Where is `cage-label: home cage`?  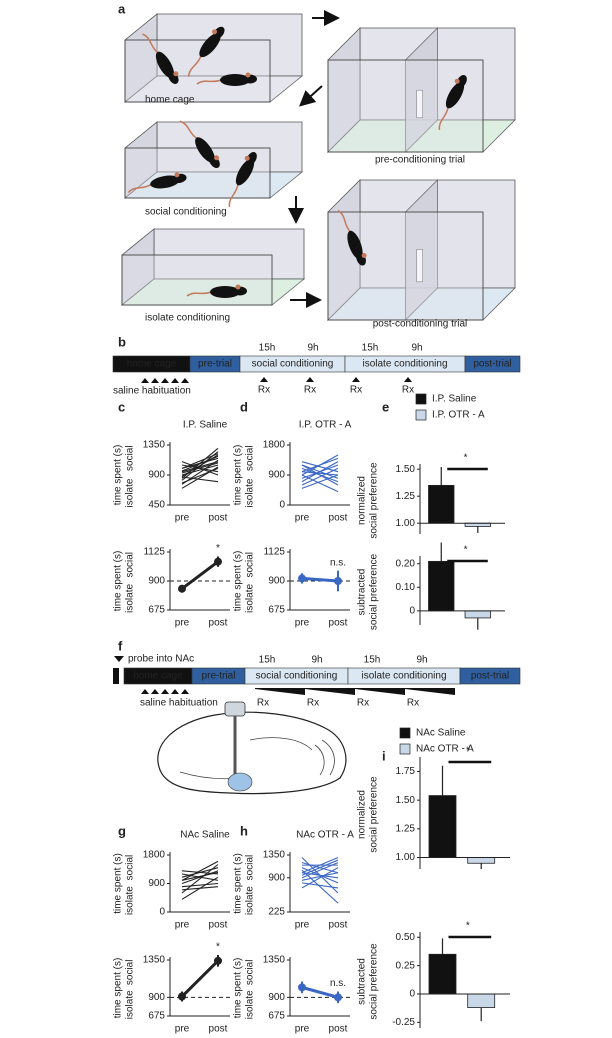
cage-label: home cage is located at coordinates (170, 100).